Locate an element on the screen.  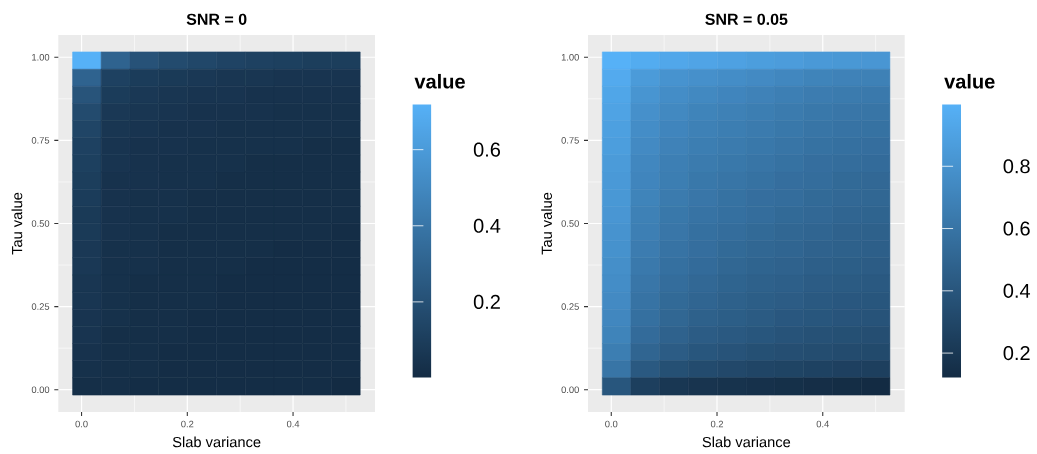
chart-title: SNR = 0 is located at coordinates (216, 19).